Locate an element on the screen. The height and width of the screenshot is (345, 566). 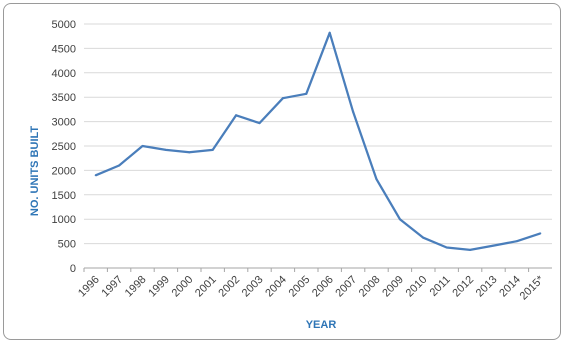
y-tick-label: 0 is located at coordinates (73, 269).